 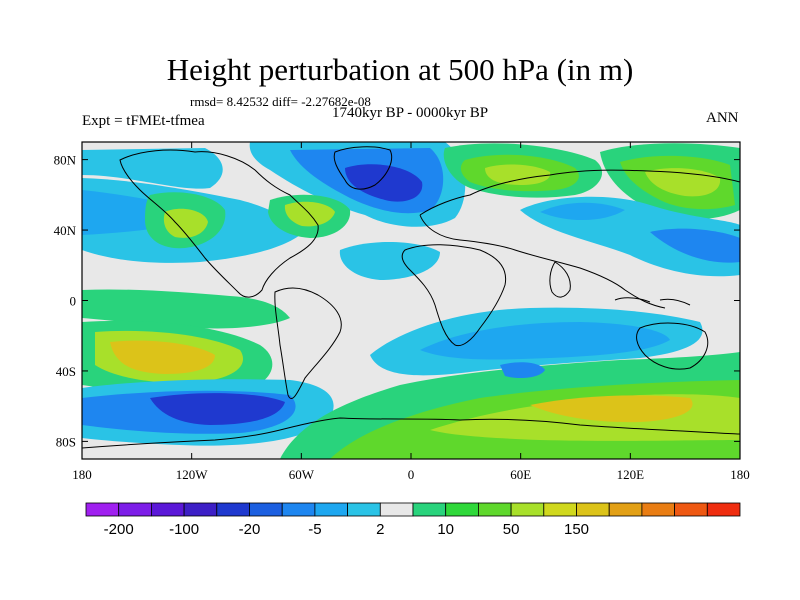 What do you see at coordinates (522, 370) in the screenshot?
I see `anomaly-indian-ocean-low-core` at bounding box center [522, 370].